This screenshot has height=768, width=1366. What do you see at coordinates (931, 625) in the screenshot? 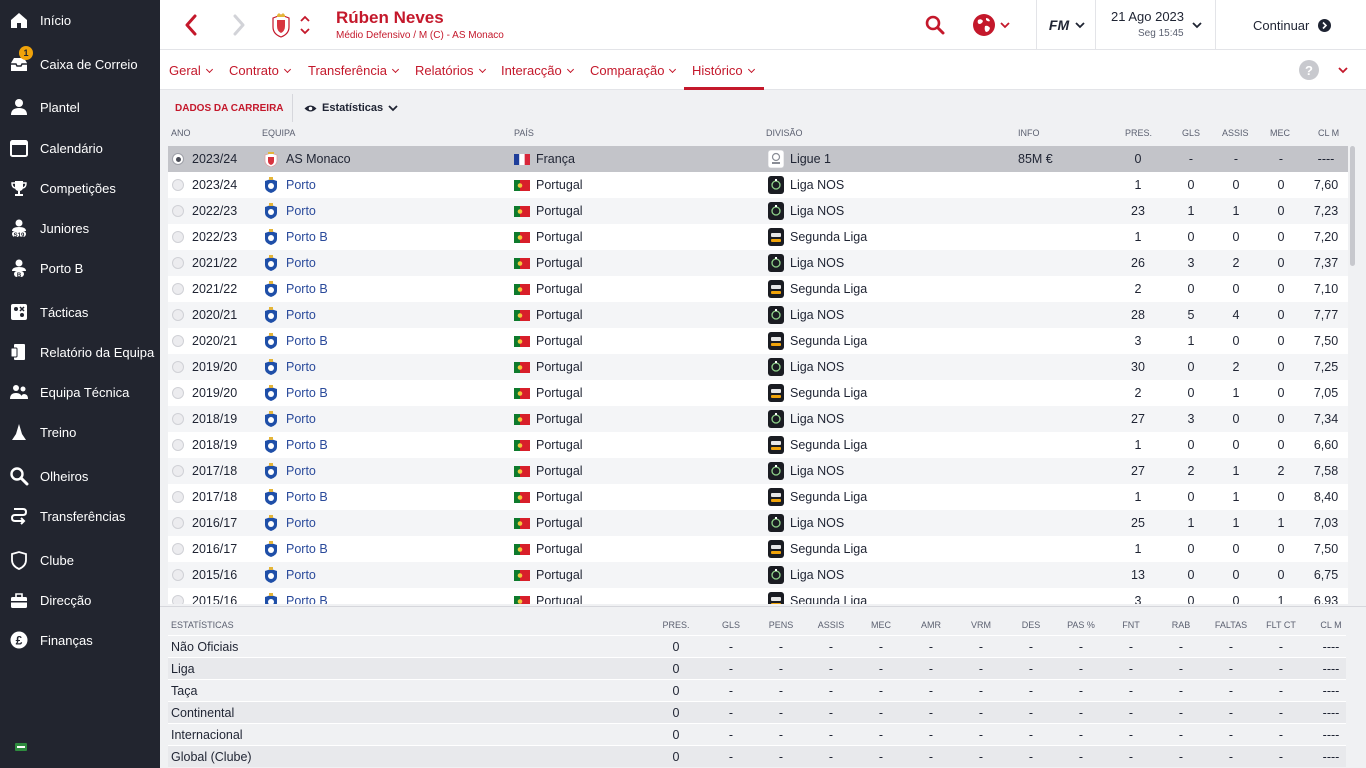
I see `stats-column-header: AMR` at bounding box center [931, 625].